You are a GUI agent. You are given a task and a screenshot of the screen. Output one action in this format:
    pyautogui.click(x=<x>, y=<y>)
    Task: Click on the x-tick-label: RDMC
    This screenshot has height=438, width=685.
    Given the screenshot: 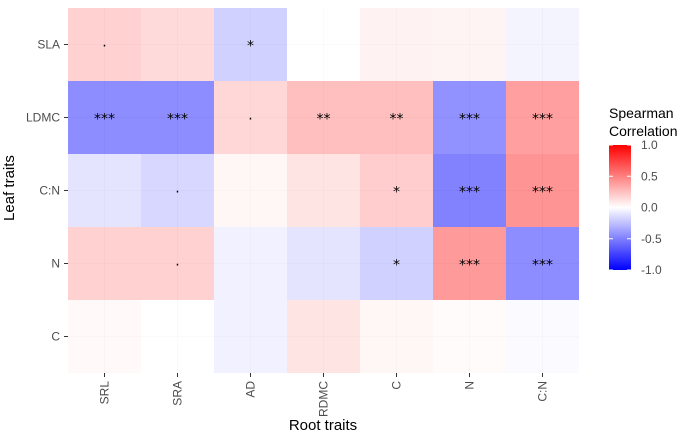 What is the action you would take?
    pyautogui.click(x=324, y=399)
    